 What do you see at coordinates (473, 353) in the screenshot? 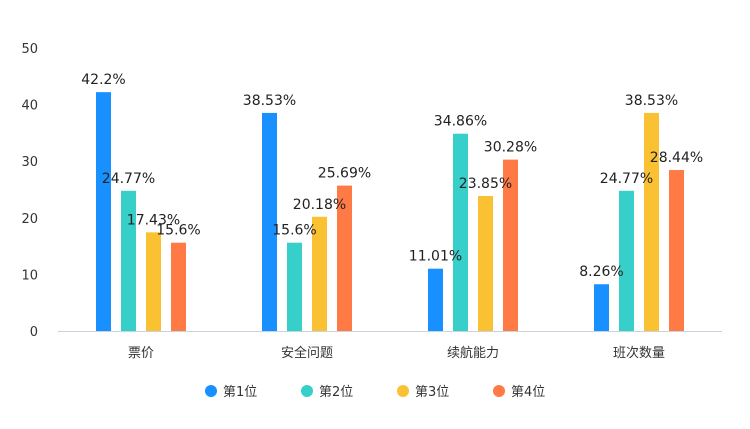
I see `x-tick-label: 续航能力` at bounding box center [473, 353].